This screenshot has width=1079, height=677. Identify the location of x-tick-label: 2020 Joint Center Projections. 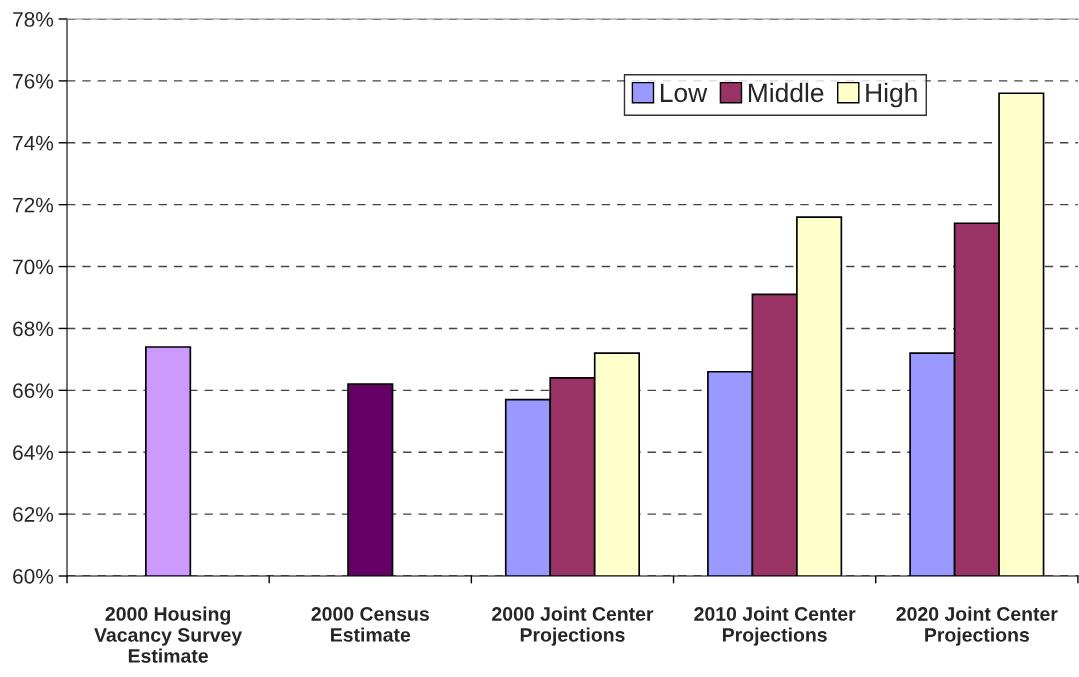
(977, 626).